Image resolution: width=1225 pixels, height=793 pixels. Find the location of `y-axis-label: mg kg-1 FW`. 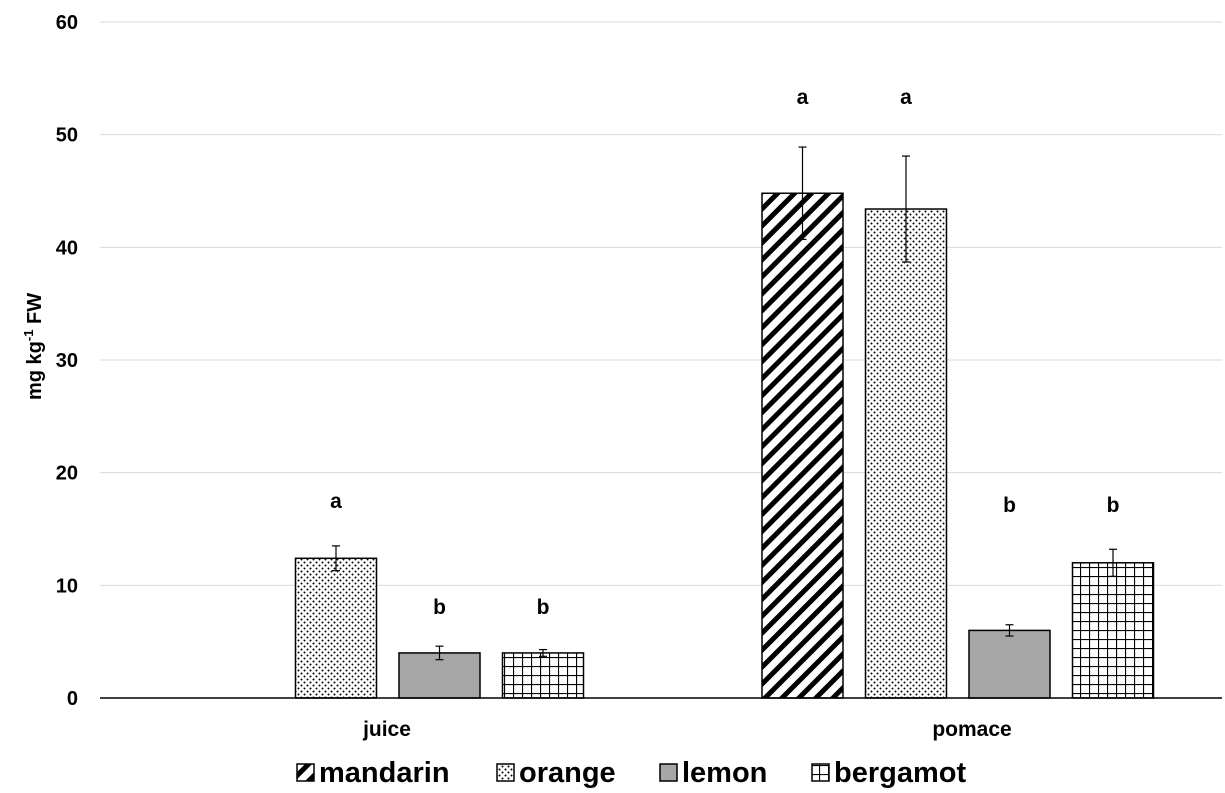

y-axis-label: mg kg-1 FW is located at coordinates (33, 346).